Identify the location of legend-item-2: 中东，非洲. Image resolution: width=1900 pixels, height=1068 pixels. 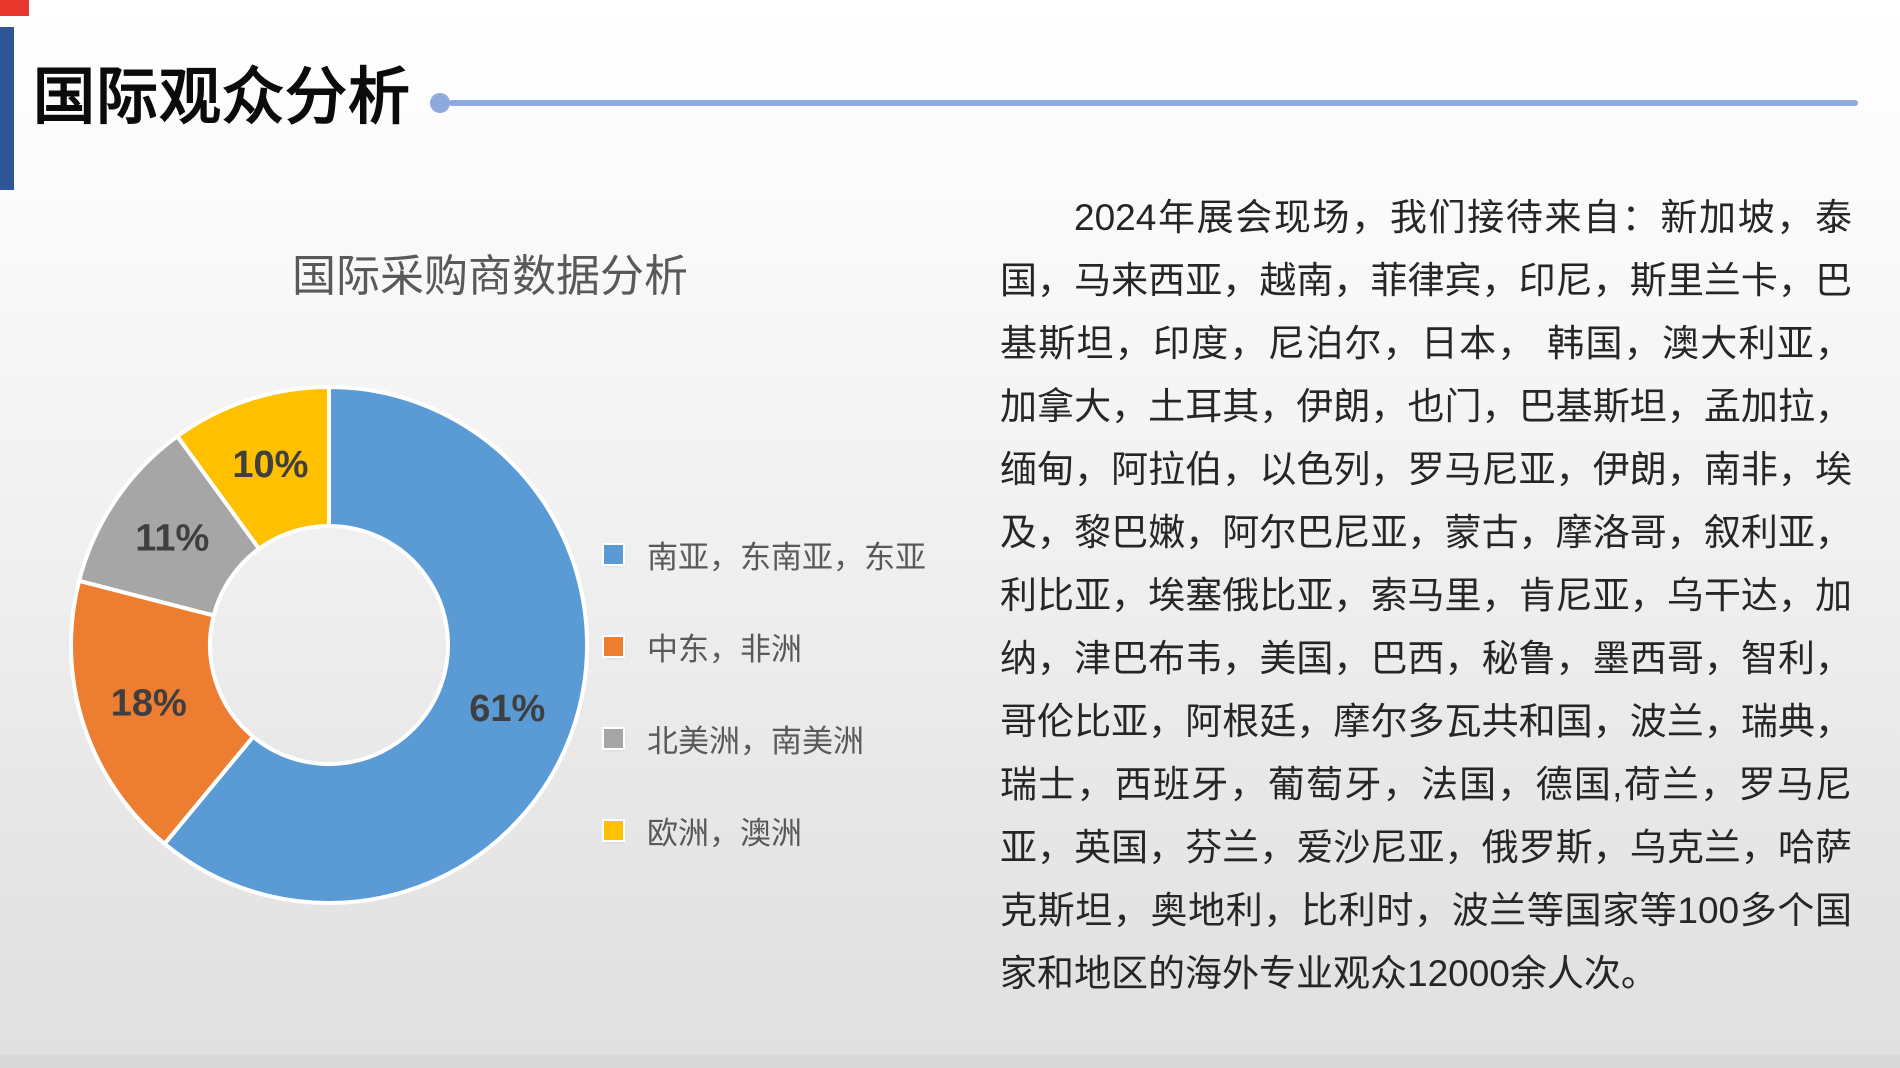
(765, 647).